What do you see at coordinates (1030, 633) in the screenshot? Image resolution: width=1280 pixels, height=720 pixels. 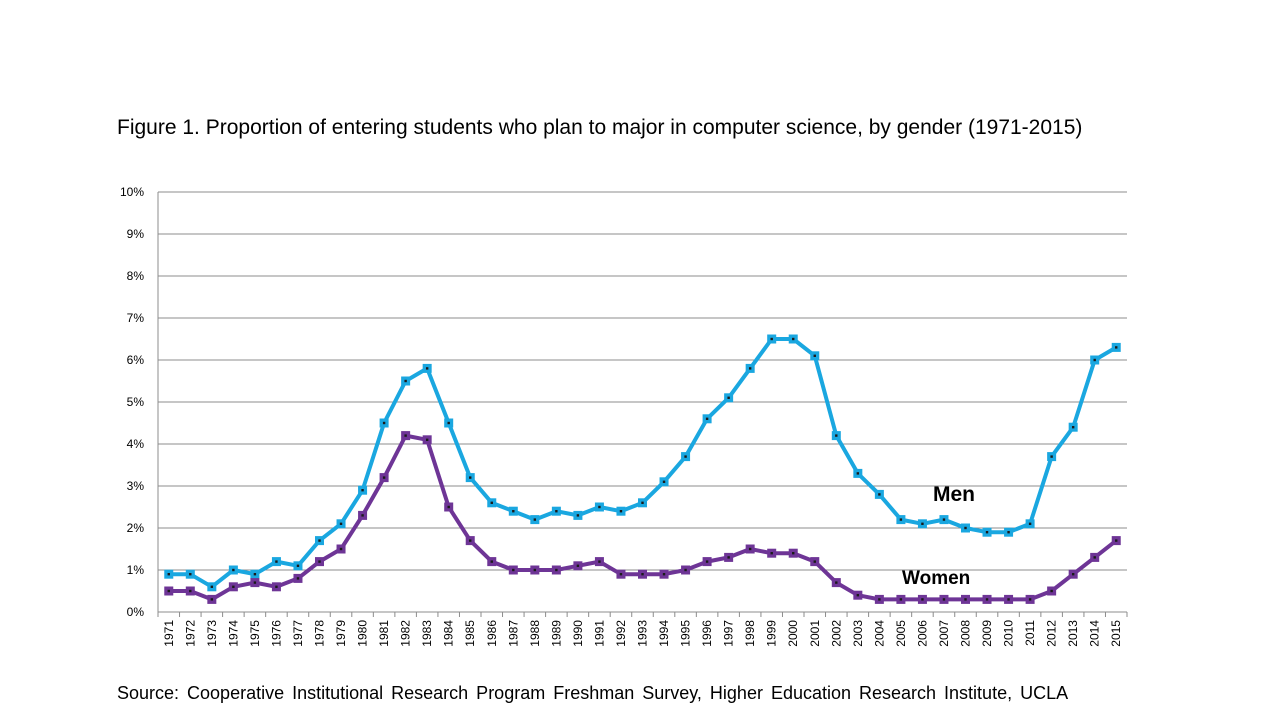 I see `x-tick-label: 2011` at bounding box center [1030, 633].